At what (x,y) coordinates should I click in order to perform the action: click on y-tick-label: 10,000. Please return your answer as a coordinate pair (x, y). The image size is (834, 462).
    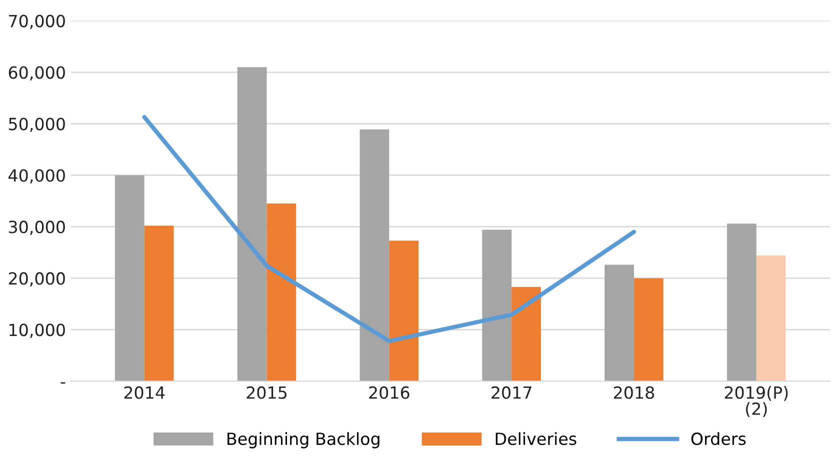
    Looking at the image, I should click on (37, 331).